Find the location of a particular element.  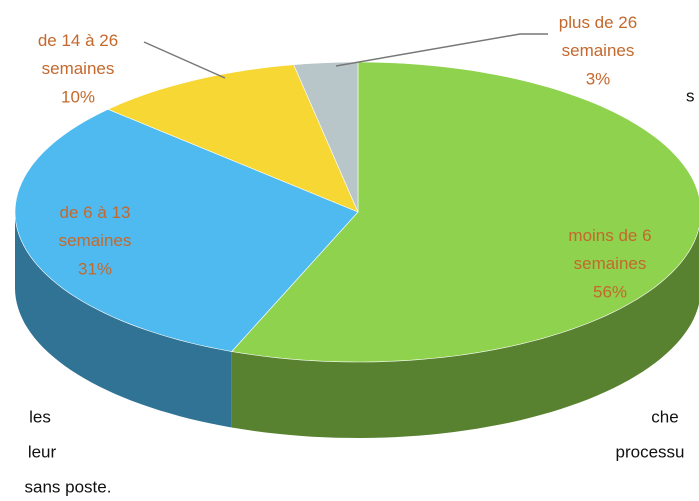

slice-value-label: 31% is located at coordinates (95, 268).